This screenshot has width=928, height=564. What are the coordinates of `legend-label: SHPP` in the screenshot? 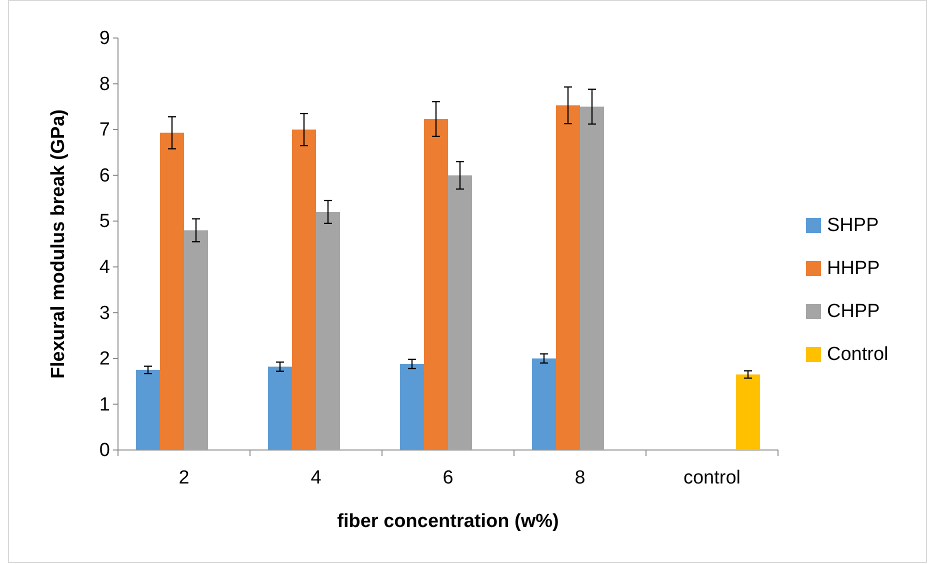 It's located at (853, 225).